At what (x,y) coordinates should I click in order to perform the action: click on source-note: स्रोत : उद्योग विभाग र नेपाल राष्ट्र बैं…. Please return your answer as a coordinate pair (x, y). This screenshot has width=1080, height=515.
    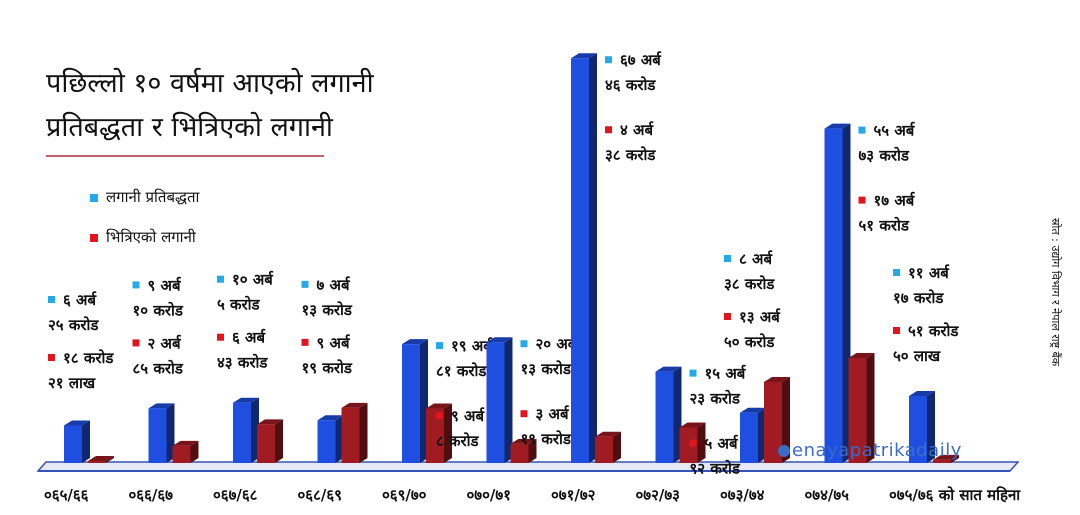
    Looking at the image, I should click on (1055, 292).